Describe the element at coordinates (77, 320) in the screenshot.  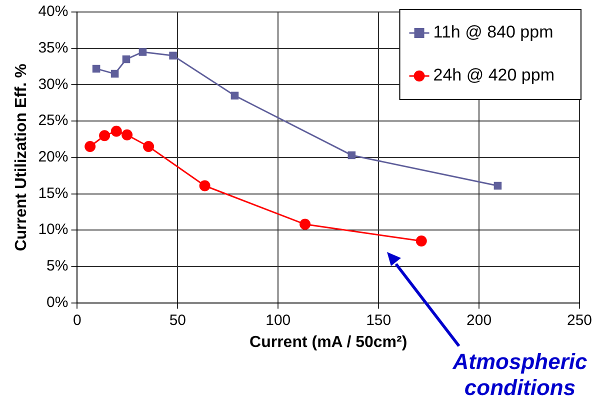
I see `x-tick-label: 0` at that location.